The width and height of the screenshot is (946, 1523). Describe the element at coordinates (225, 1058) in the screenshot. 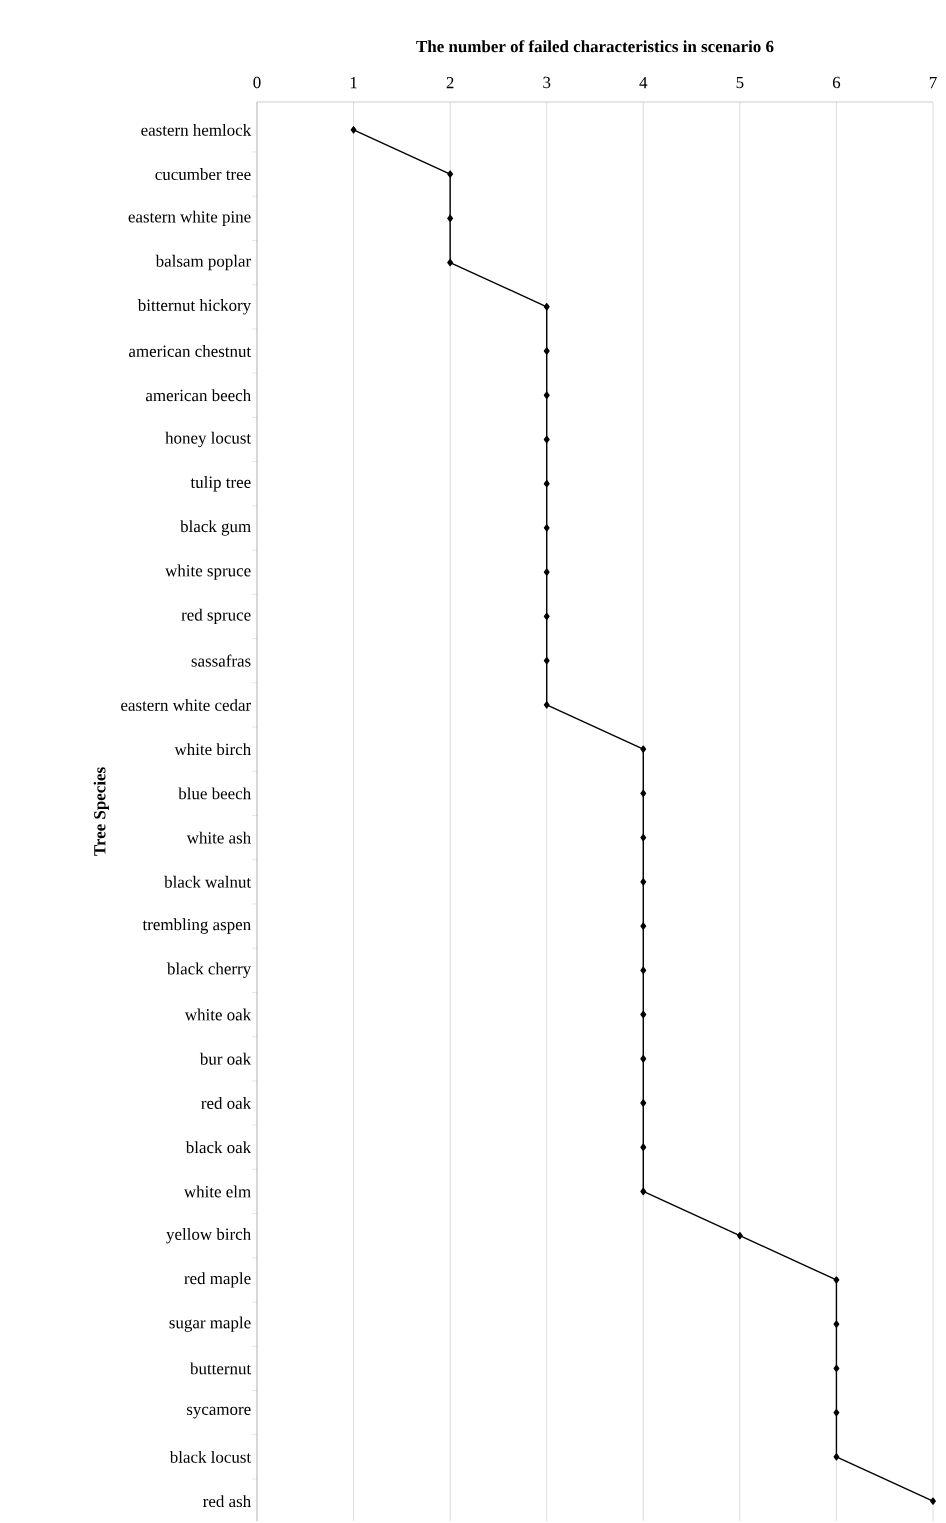

I see `y-tick-label: bur oak` at that location.